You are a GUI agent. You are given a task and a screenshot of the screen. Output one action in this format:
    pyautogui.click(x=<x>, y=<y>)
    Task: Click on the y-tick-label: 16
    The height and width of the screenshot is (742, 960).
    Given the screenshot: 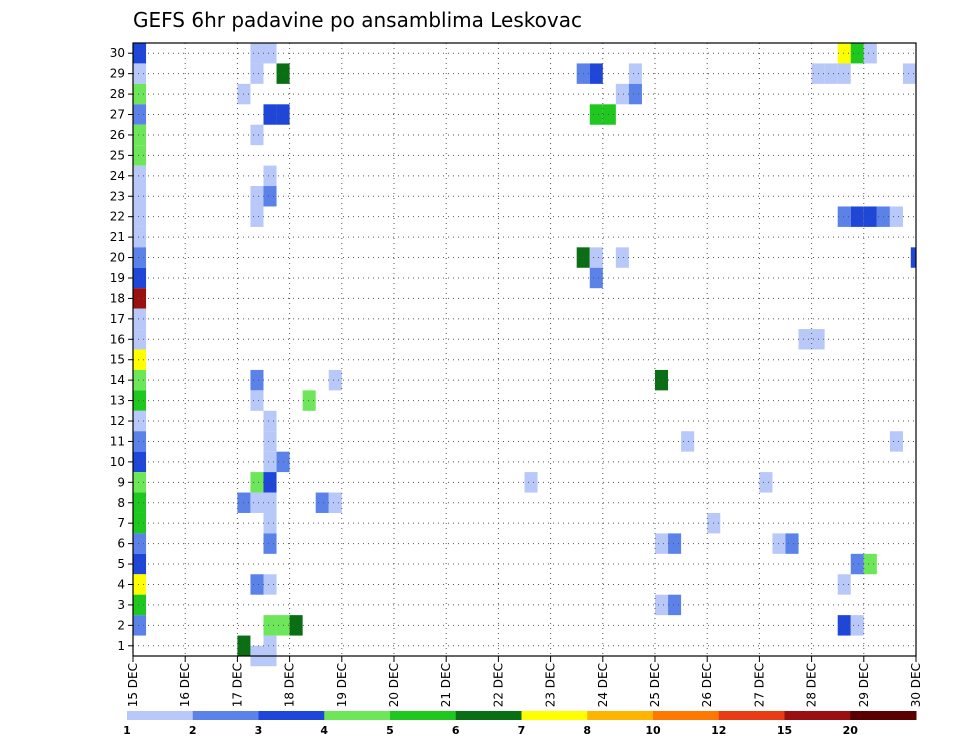 What is the action you would take?
    pyautogui.click(x=117, y=339)
    